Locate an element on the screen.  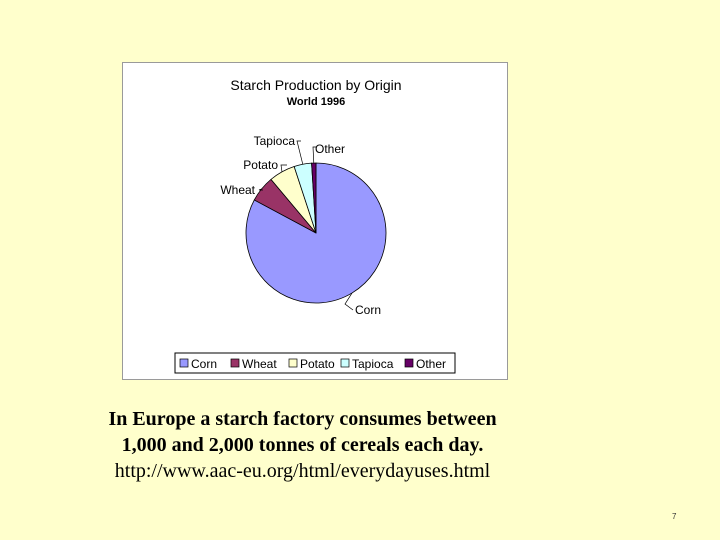
leader-line-tapioca is located at coordinates (300, 152).